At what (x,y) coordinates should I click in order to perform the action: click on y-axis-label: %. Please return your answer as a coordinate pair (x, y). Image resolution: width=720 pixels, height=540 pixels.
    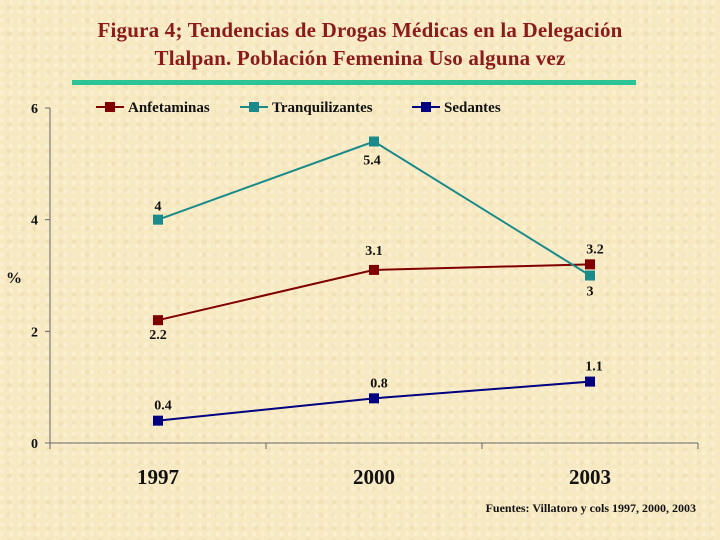
    Looking at the image, I should click on (14, 278).